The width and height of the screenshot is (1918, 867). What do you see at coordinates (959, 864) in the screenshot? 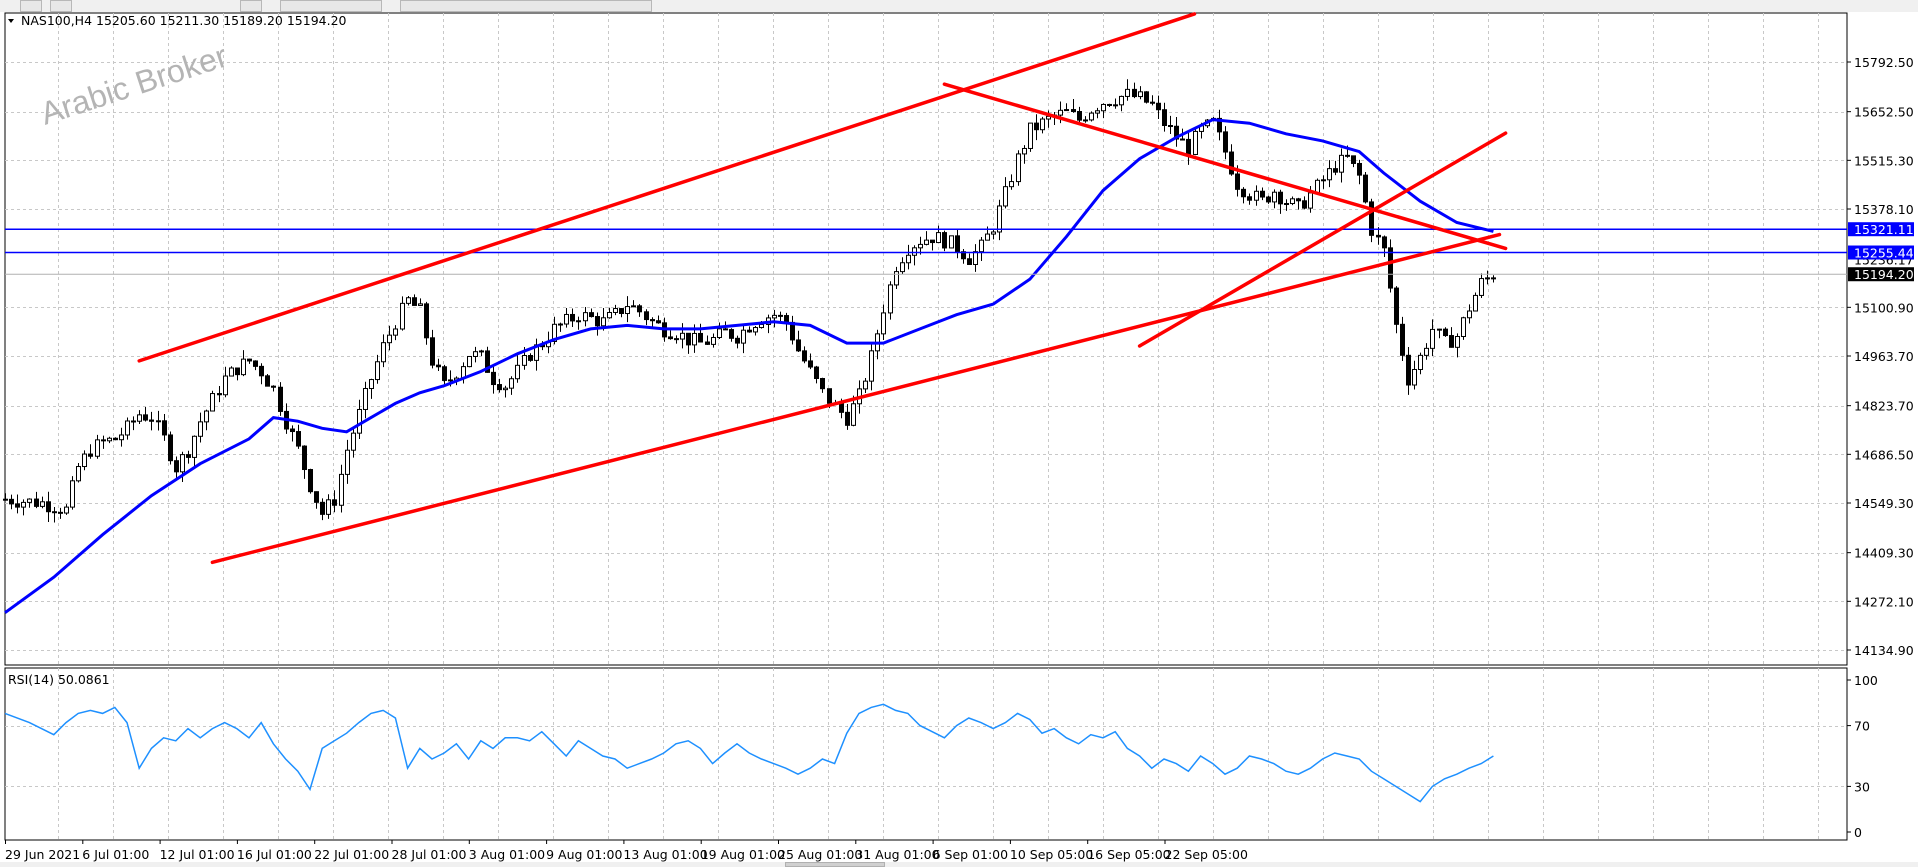
I see `horizontal-scrollbar` at bounding box center [959, 864].